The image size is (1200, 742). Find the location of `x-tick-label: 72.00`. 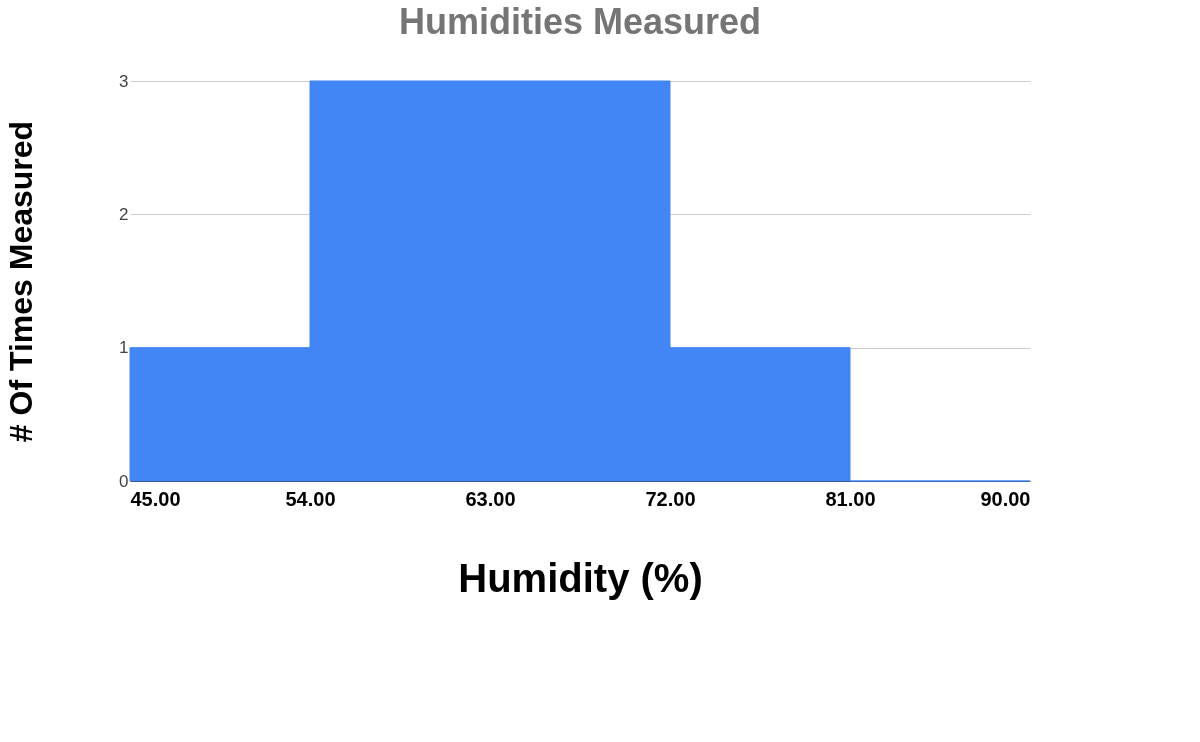

x-tick-label: 72.00 is located at coordinates (670, 498).